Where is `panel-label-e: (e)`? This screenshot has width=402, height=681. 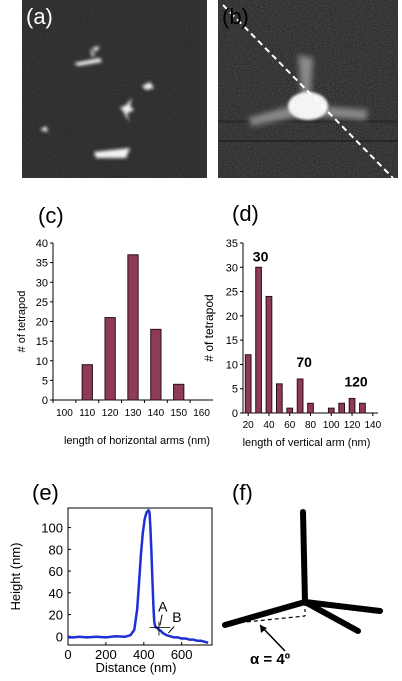 panel-label-e: (e) is located at coordinates (45, 492).